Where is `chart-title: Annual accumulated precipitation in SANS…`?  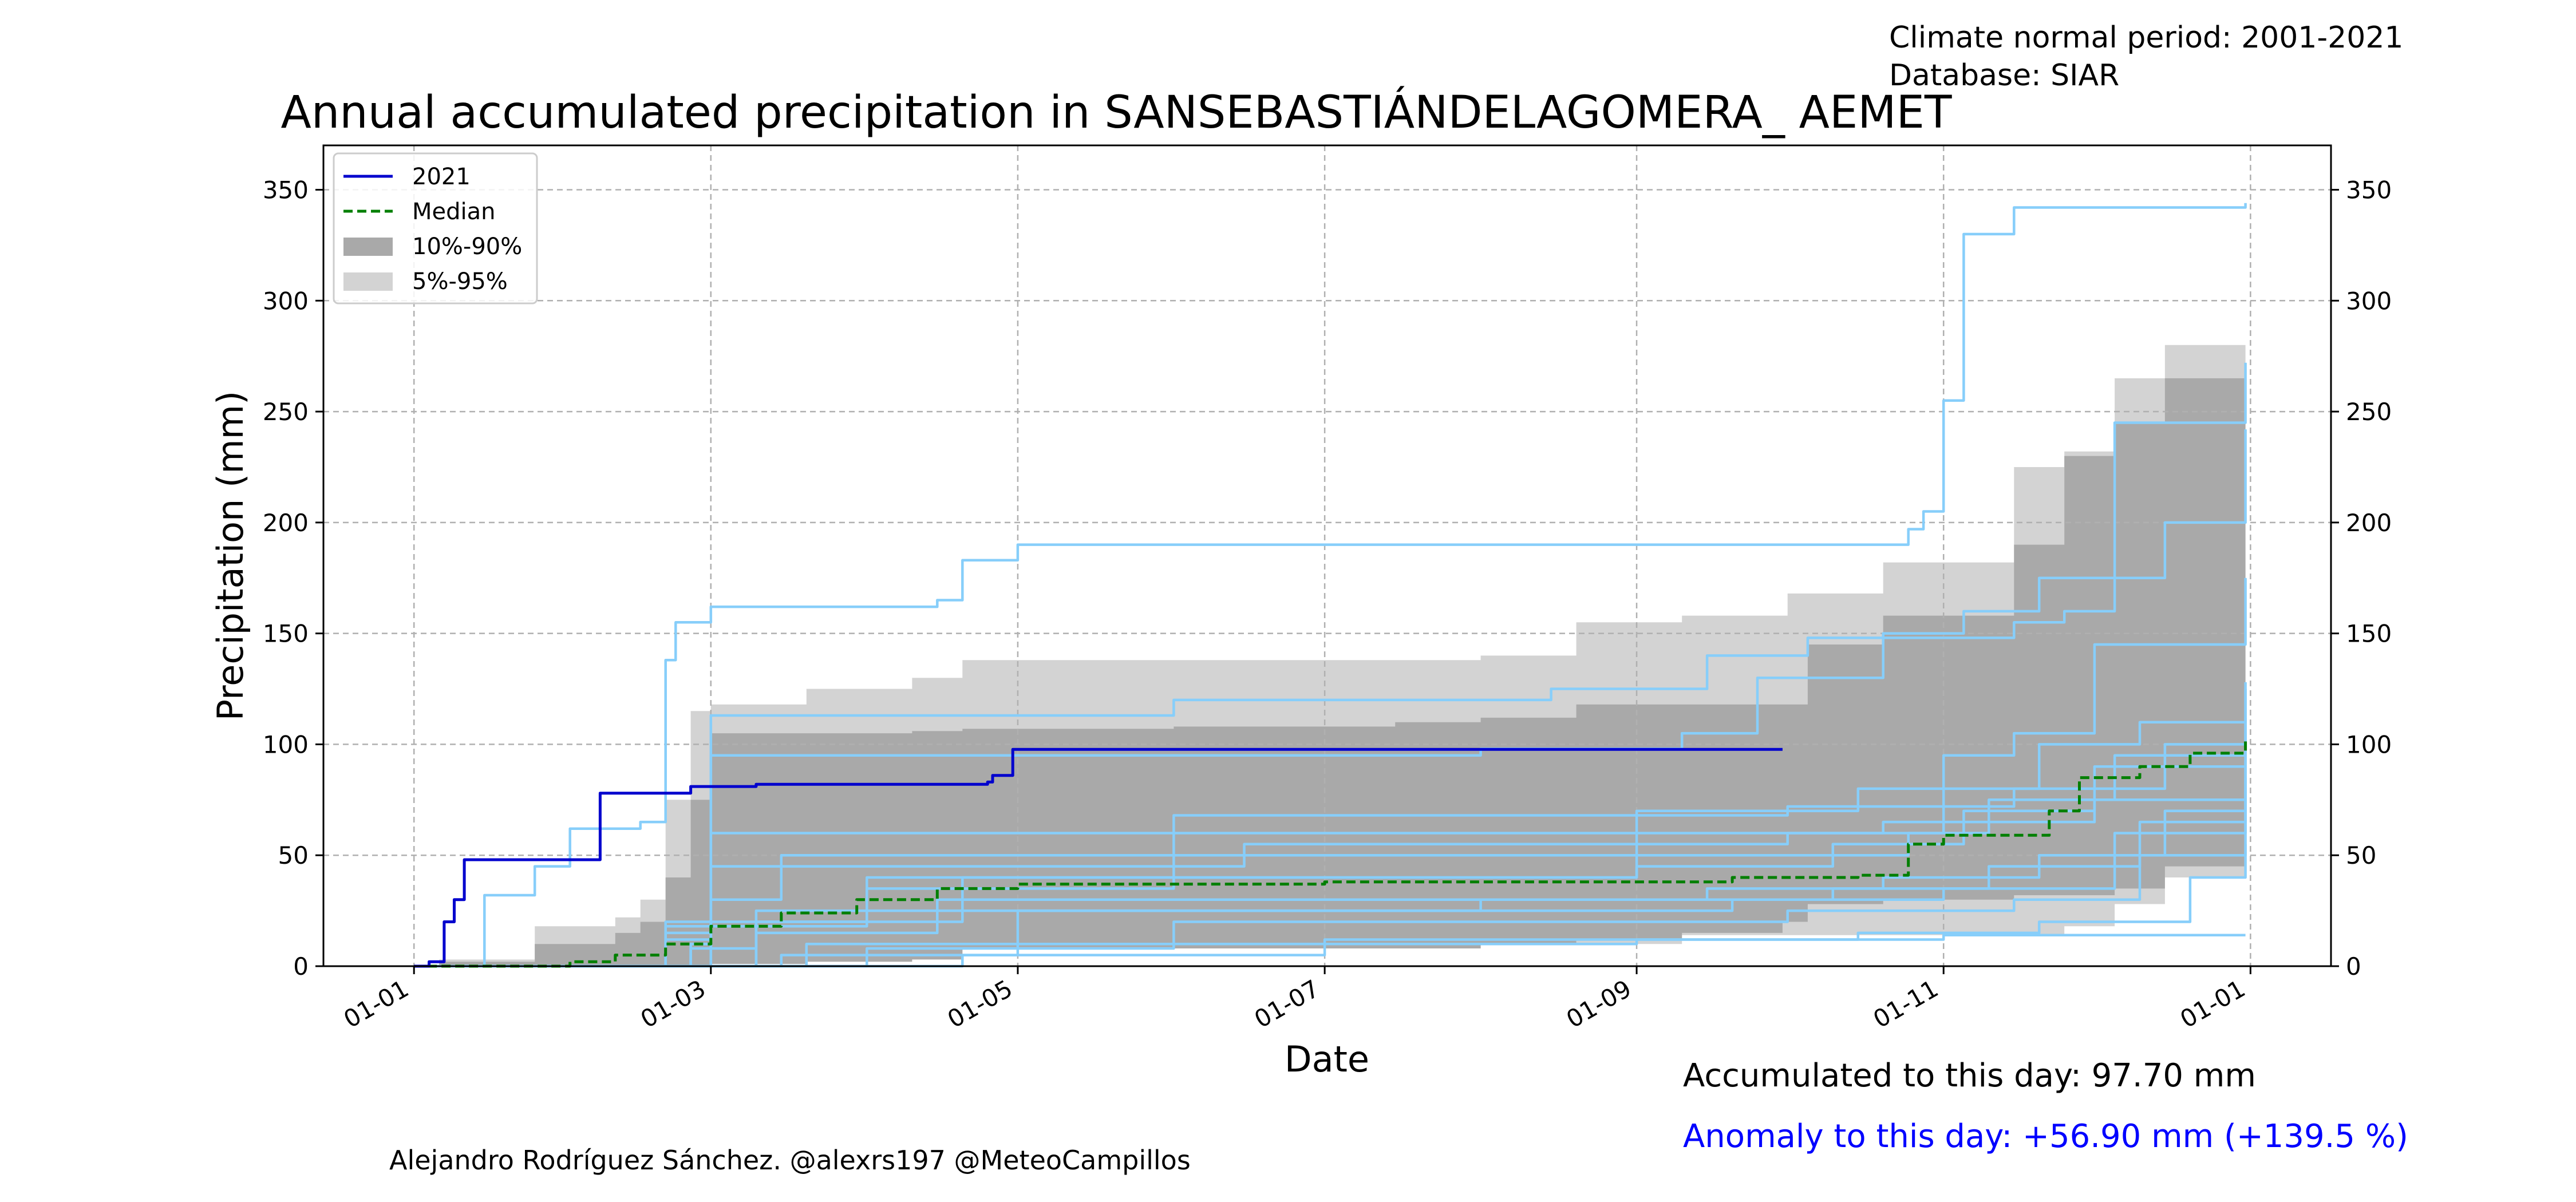 chart-title: Annual accumulated precipitation in SANS… is located at coordinates (1116, 113).